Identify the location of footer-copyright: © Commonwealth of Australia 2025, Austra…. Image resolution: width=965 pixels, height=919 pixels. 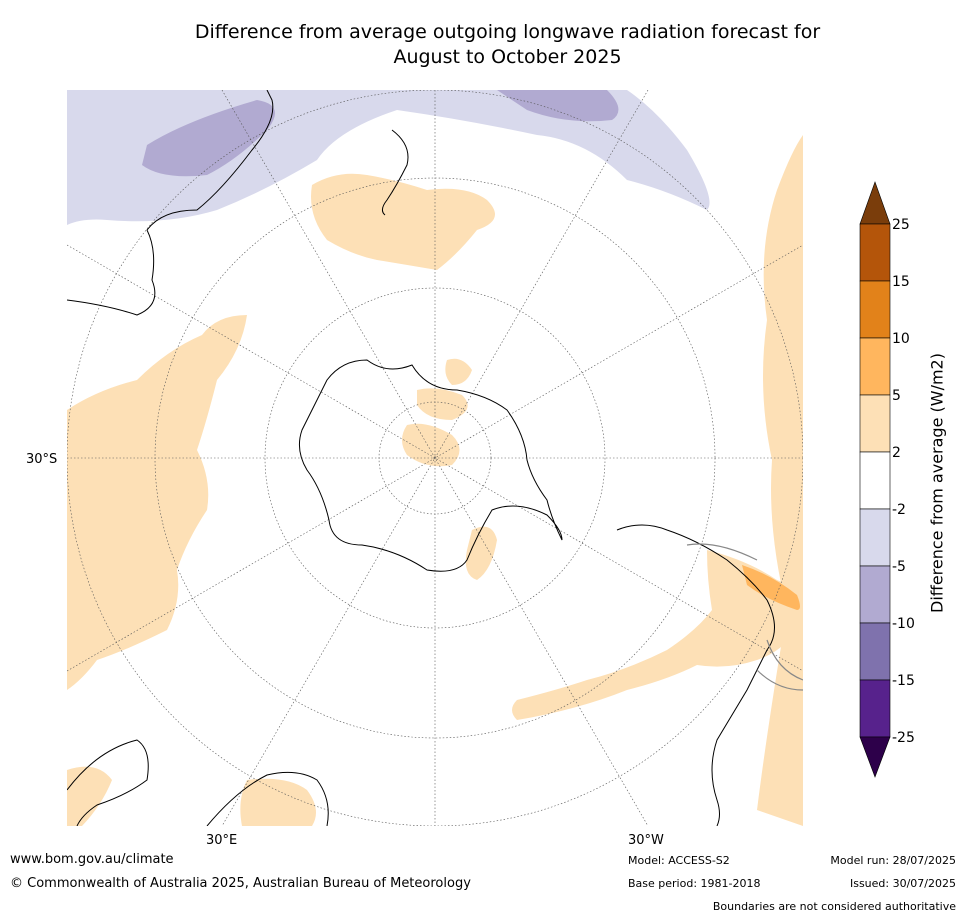
(240, 883).